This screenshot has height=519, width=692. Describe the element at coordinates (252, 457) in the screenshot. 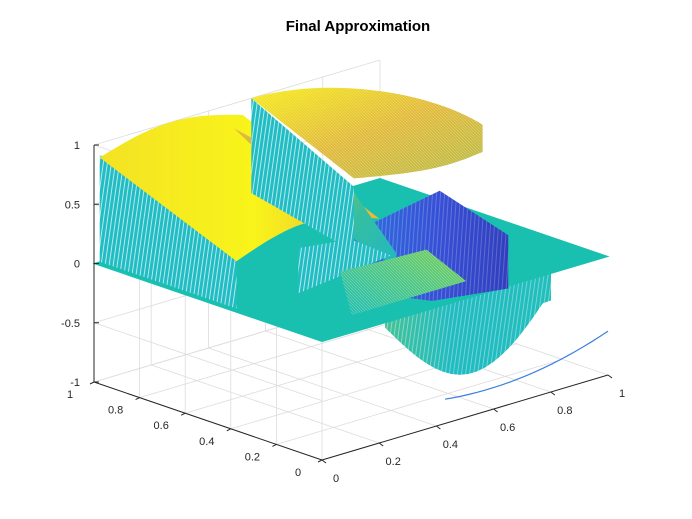

I see `y-tick-label: 0.2` at that location.